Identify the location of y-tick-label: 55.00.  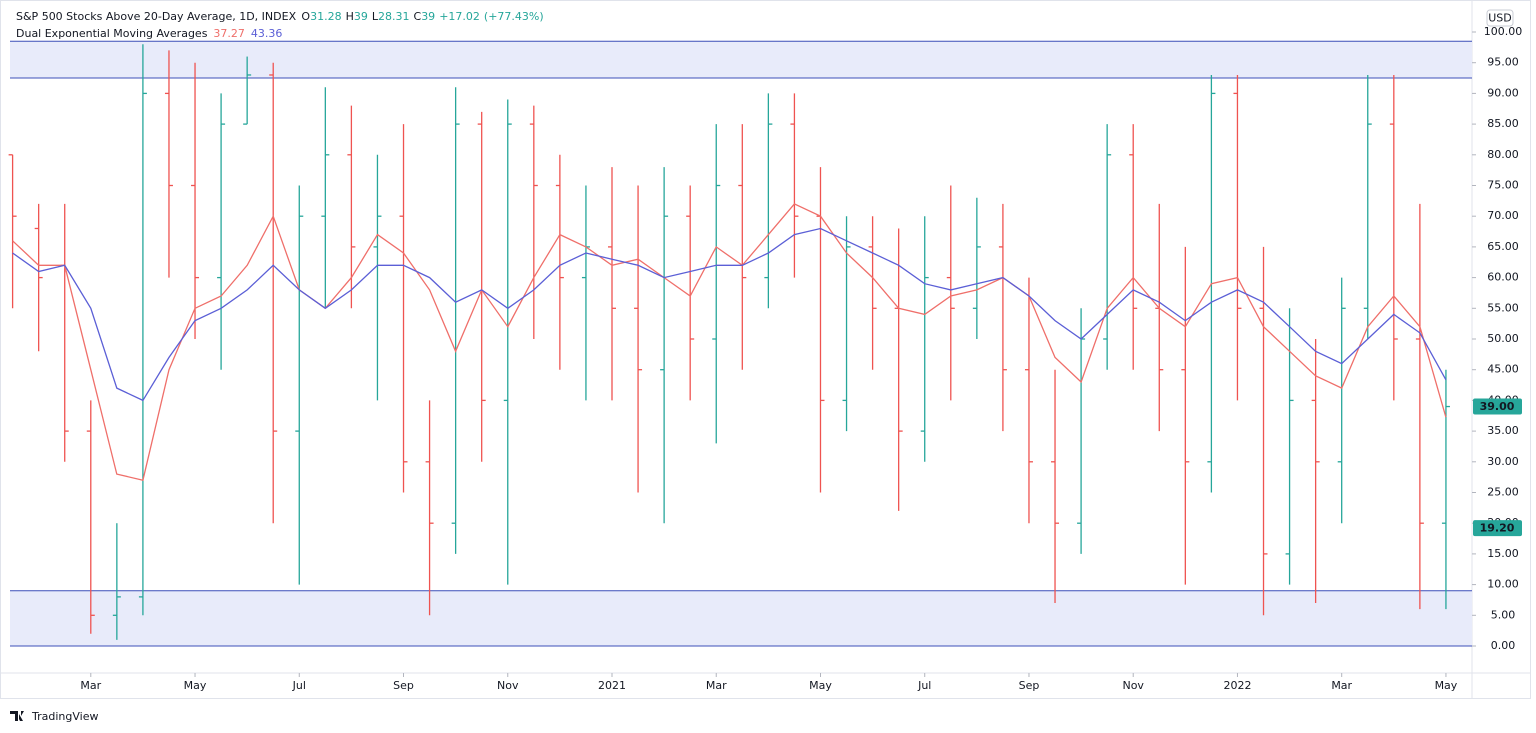
(1503, 307).